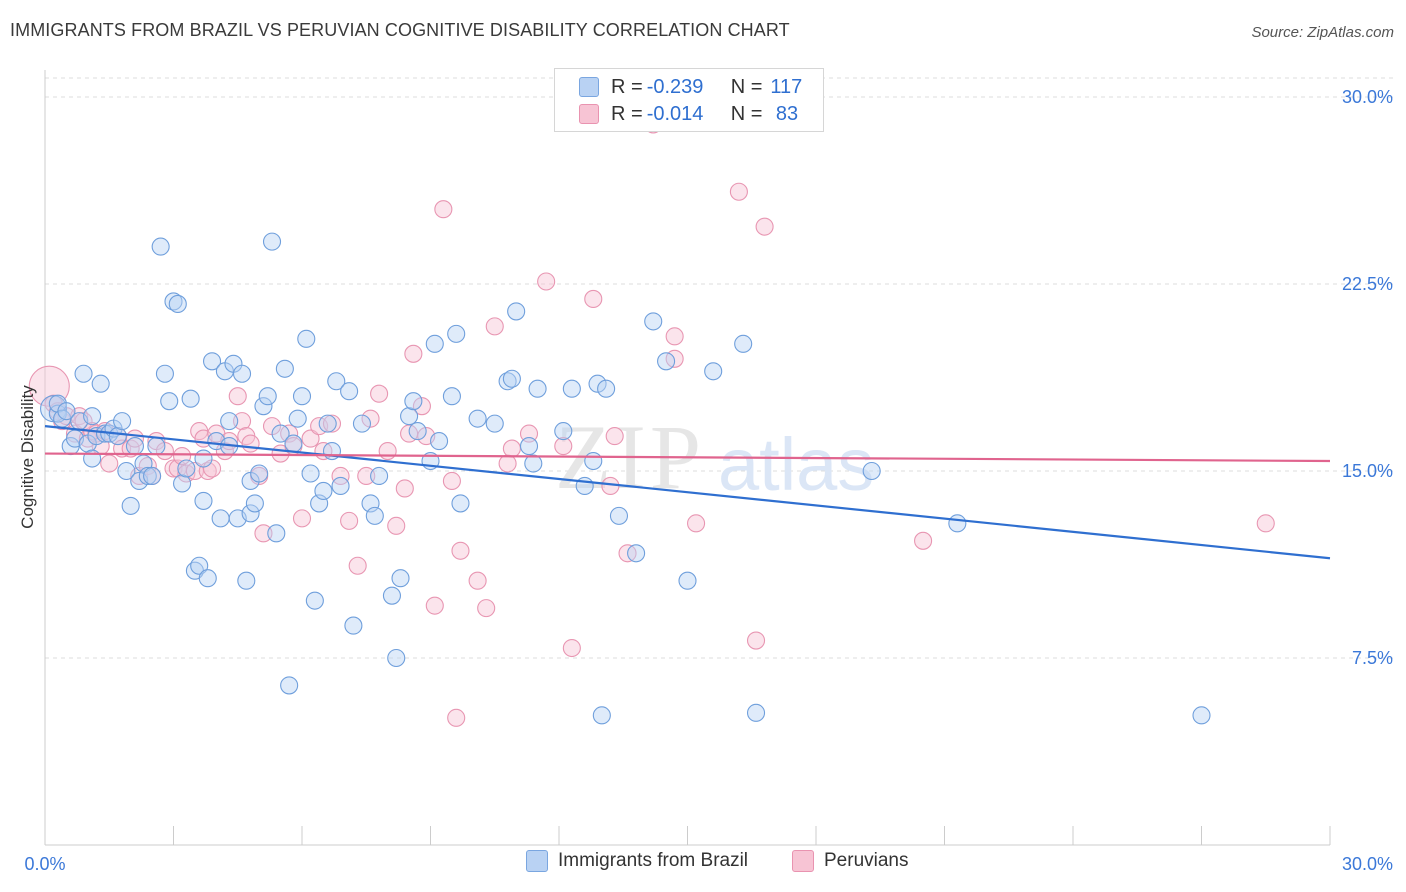 This screenshot has height=892, width=1406. I want to click on stats-legend: R = -0.239 N = 117 R = -0.014 N = 83, so click(689, 100).